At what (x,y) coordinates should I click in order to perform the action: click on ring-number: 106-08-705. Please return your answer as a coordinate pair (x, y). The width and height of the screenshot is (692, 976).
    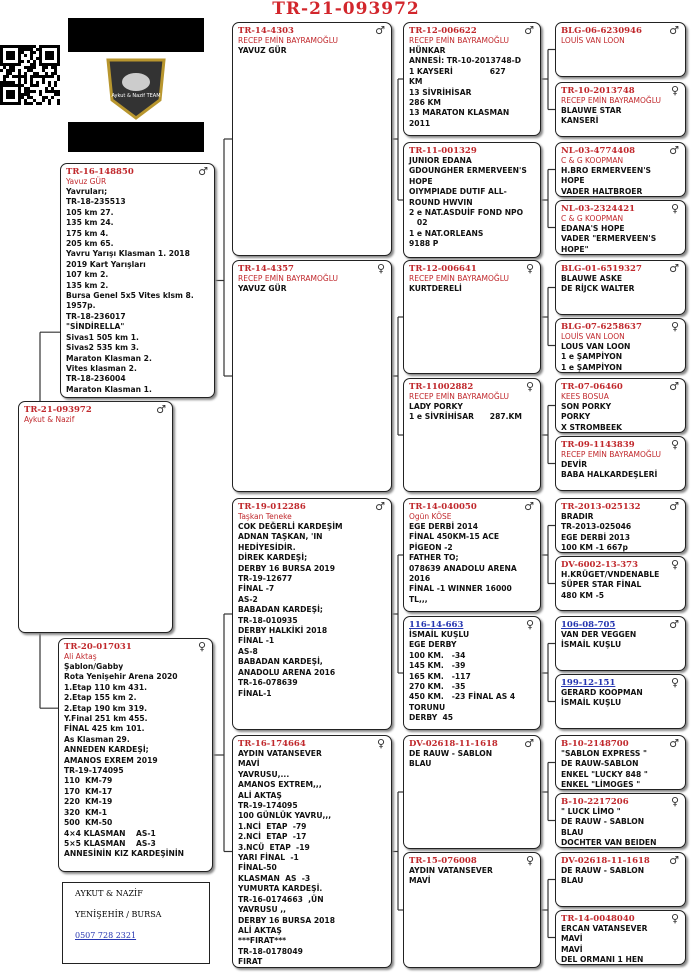
    Looking at the image, I should click on (588, 625).